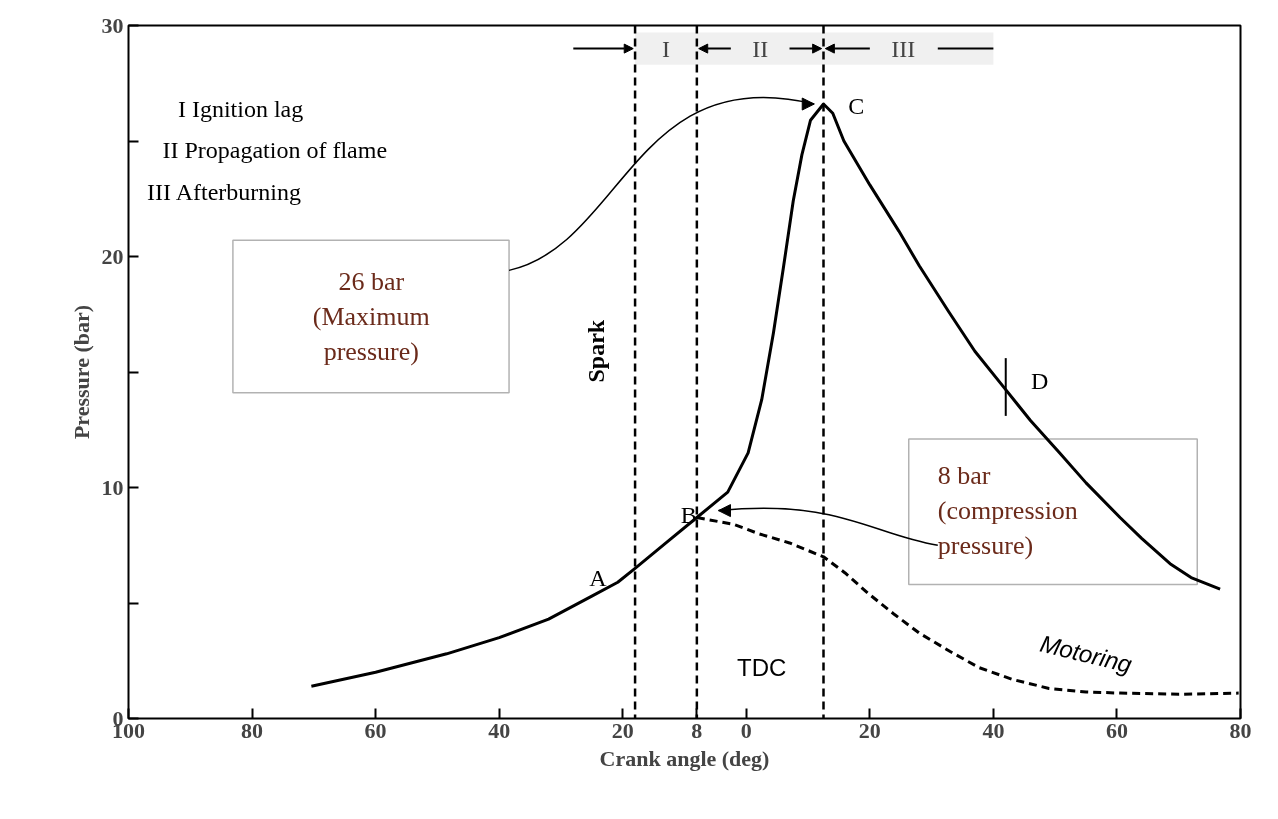 The image size is (1278, 819). What do you see at coordinates (856, 106) in the screenshot?
I see `annotation: C` at bounding box center [856, 106].